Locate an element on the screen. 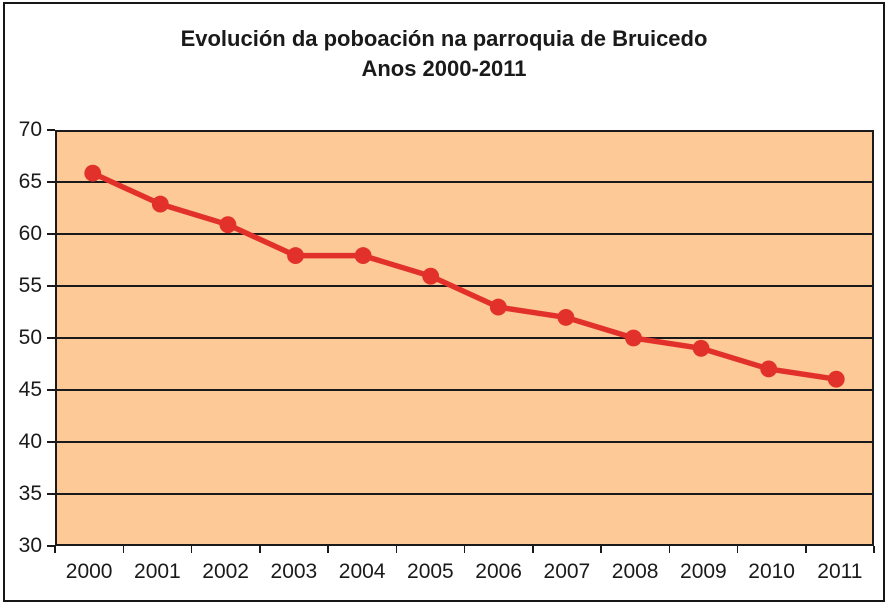  x-axis-tick-label: 2008 is located at coordinates (635, 571).